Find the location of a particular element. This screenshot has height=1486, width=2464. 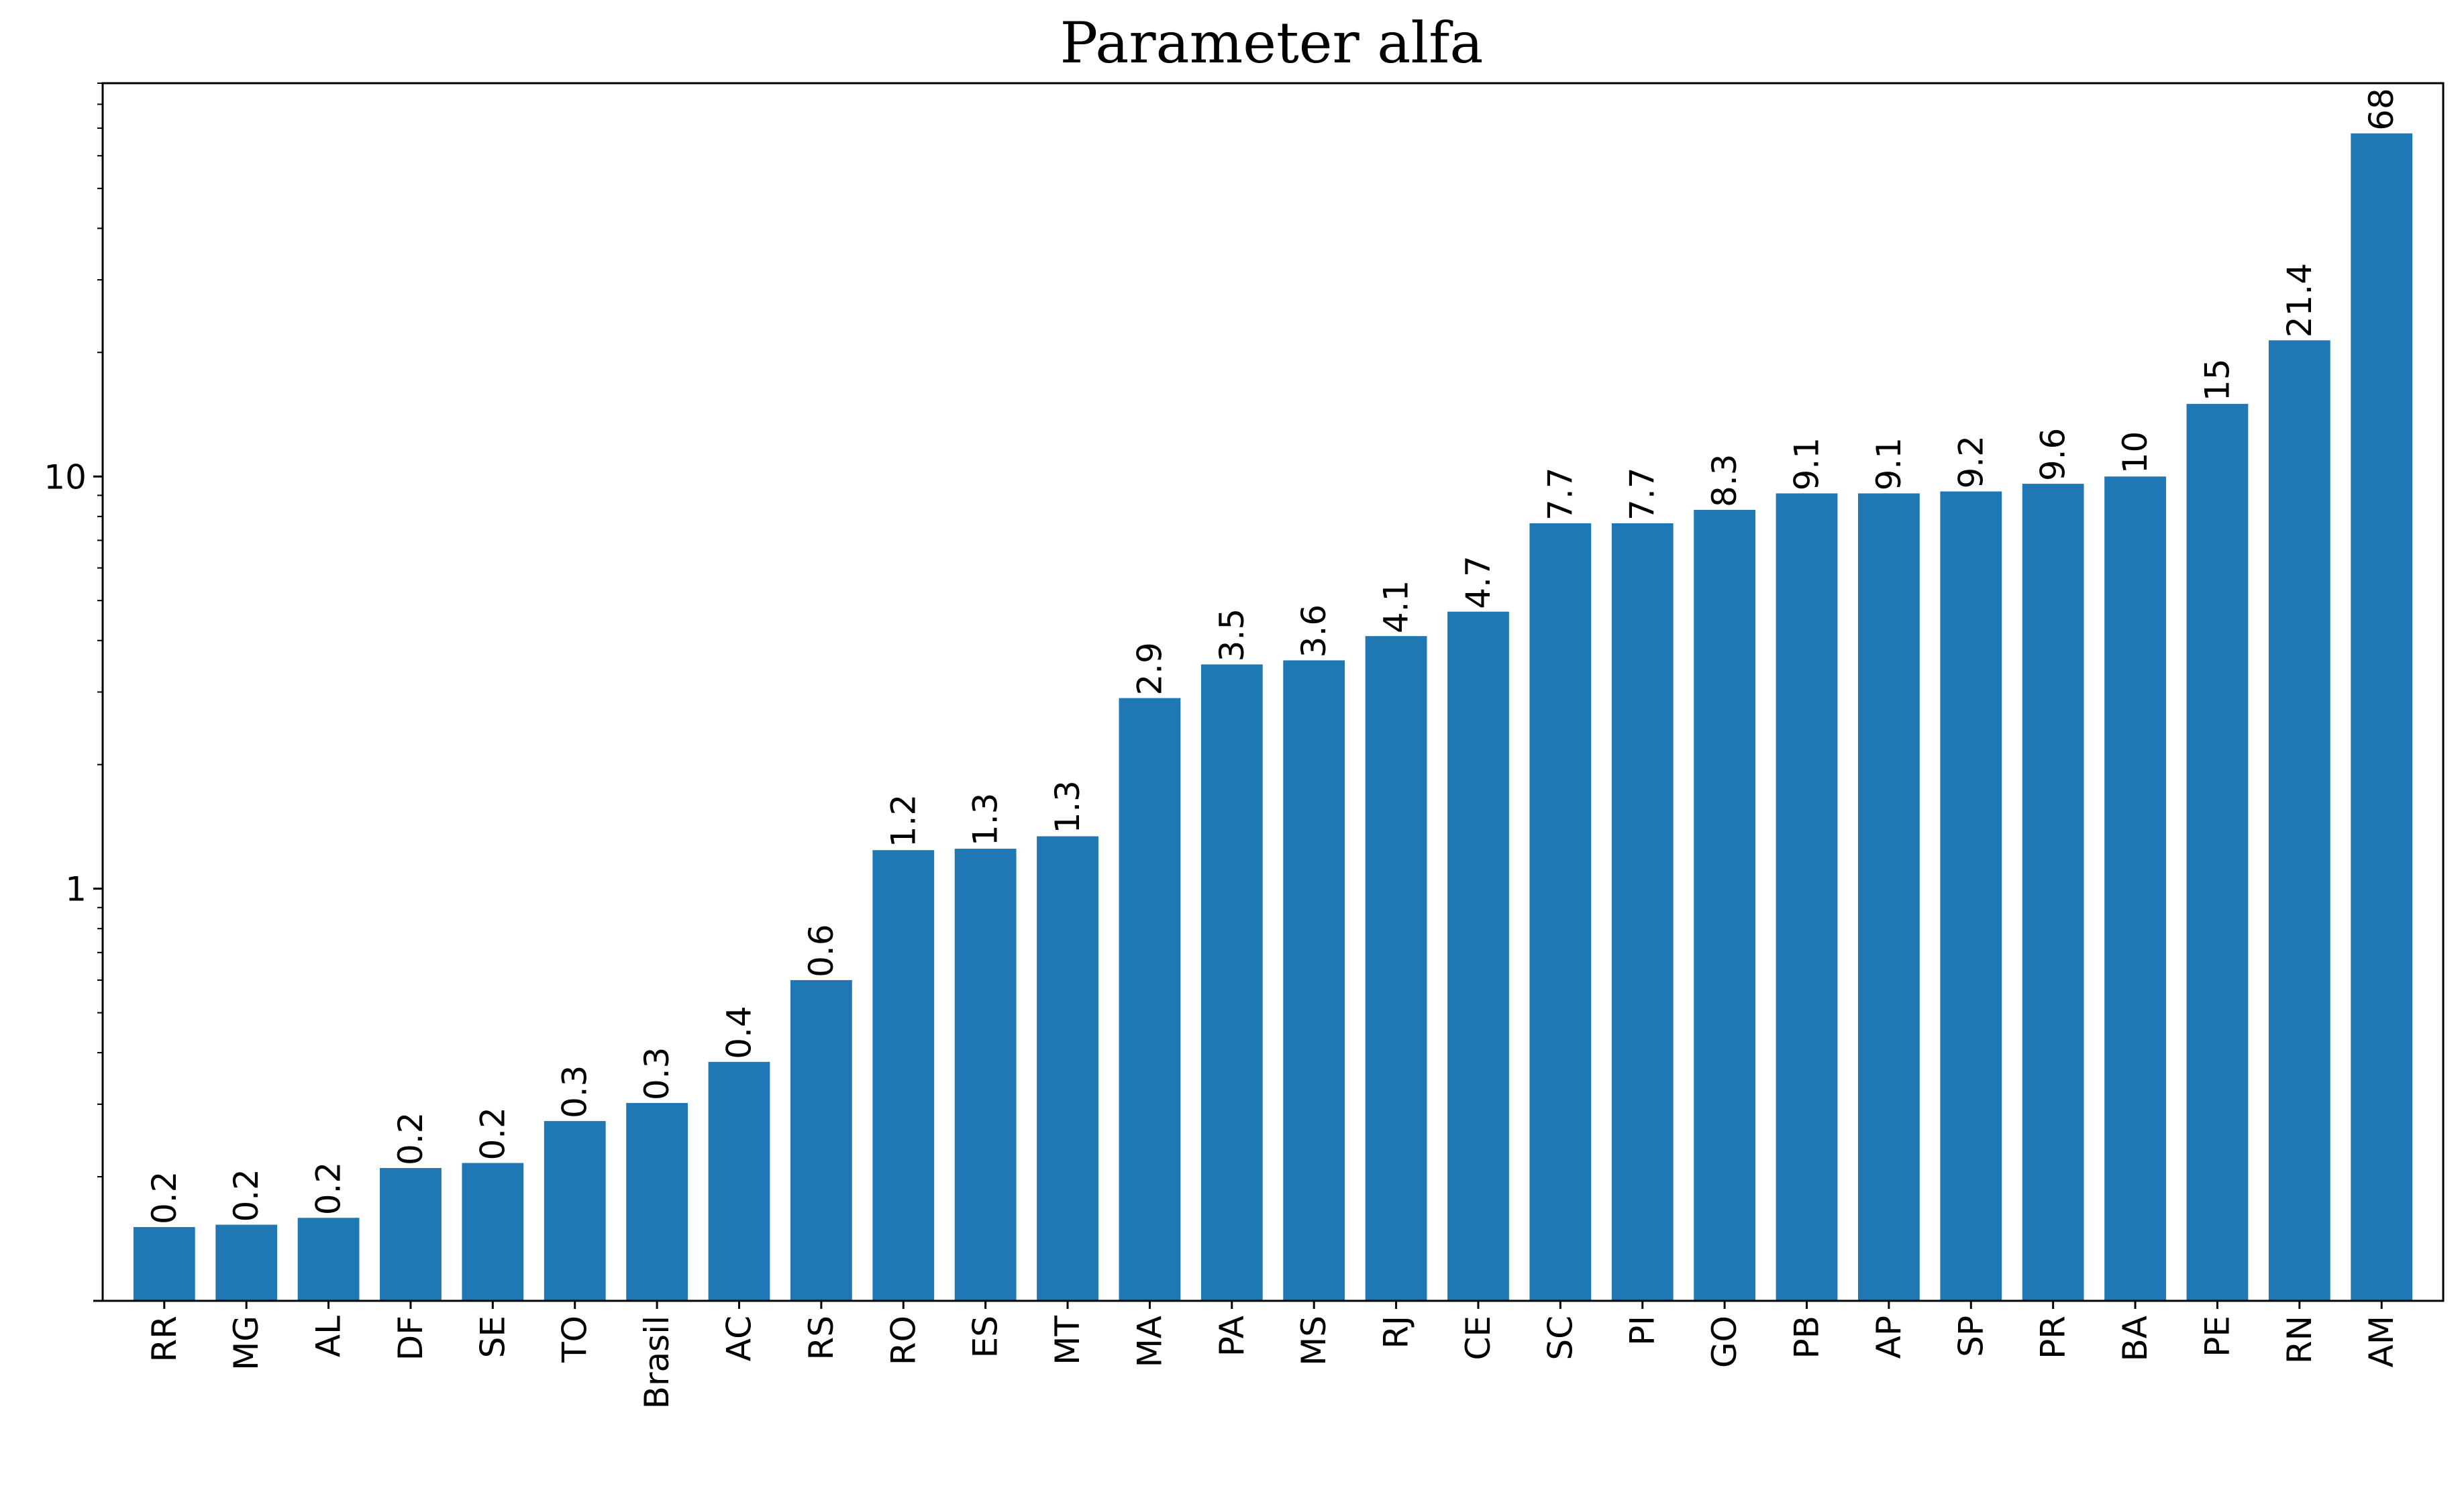

bar-brasil is located at coordinates (657, 1202).